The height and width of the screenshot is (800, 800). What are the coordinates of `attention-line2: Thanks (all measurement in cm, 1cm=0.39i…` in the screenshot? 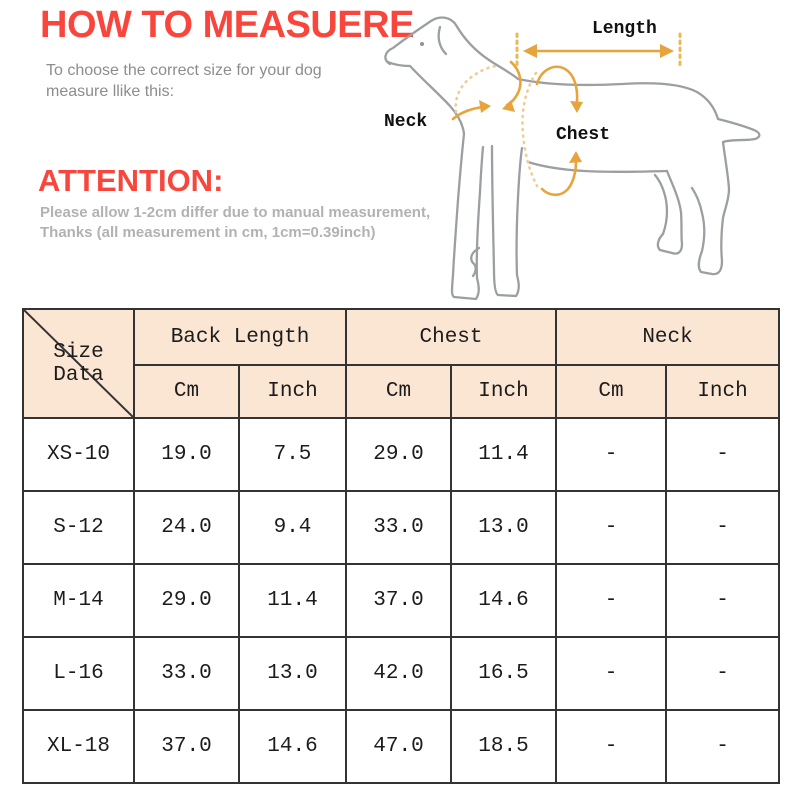 It's located at (208, 232).